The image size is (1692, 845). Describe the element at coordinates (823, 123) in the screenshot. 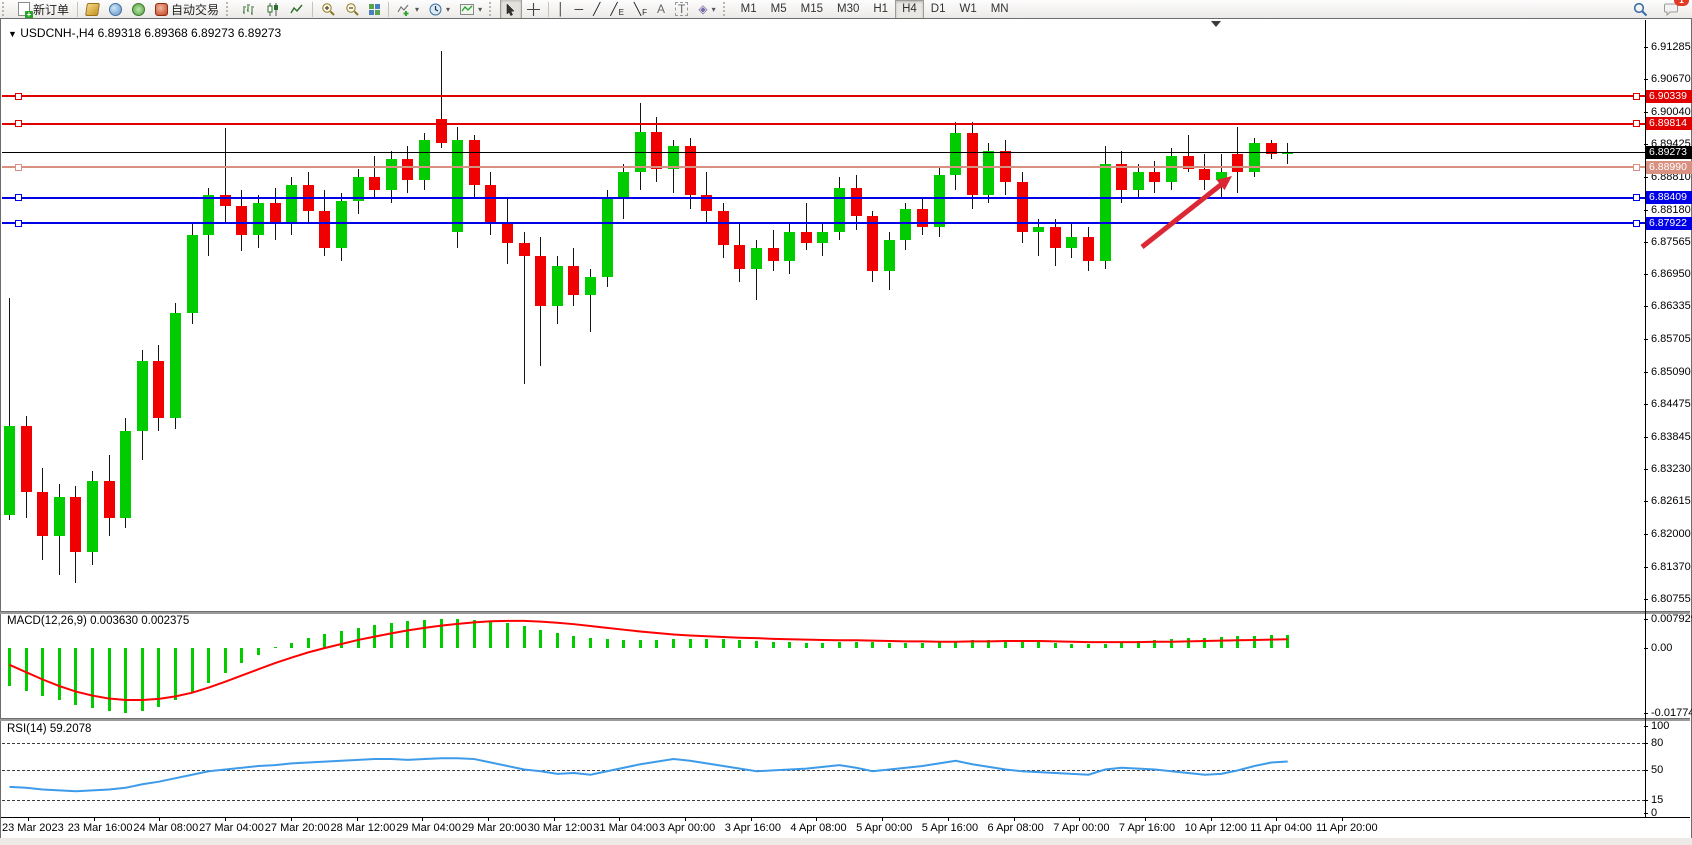

I see `price-line-6.89814` at that location.